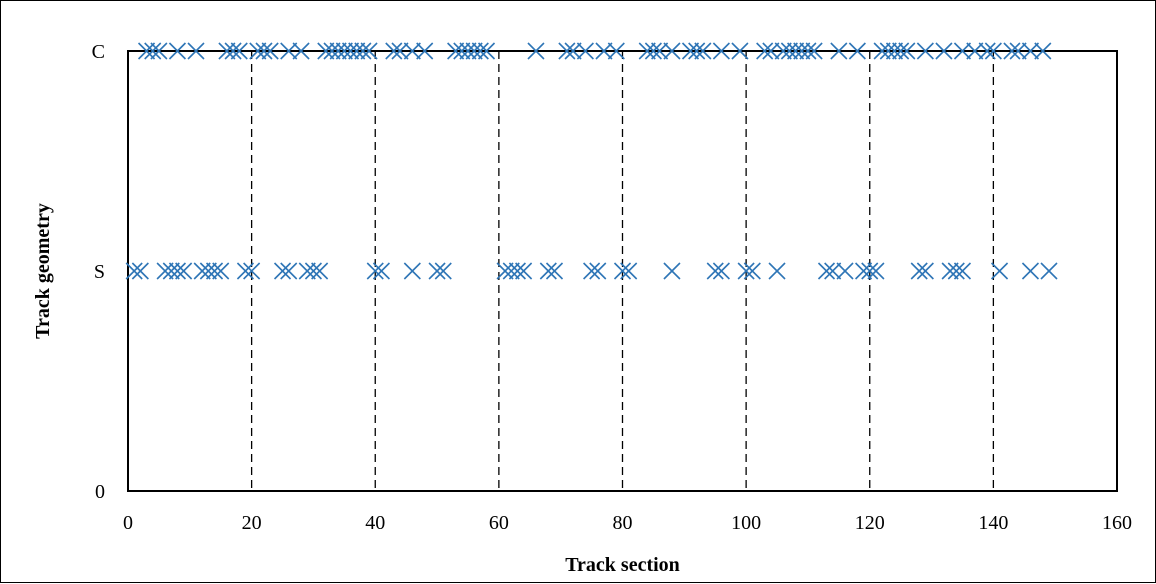 The image size is (1156, 584). What do you see at coordinates (623, 523) in the screenshot?
I see `x-tick-label: 80` at bounding box center [623, 523].